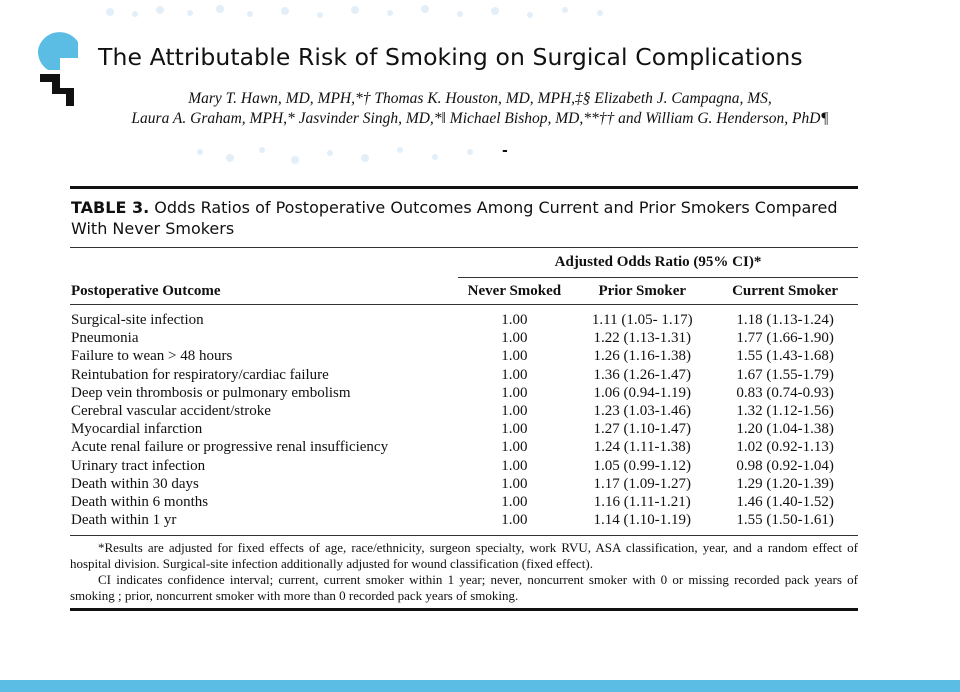 The height and width of the screenshot is (692, 960). Describe the element at coordinates (785, 483) in the screenshot. I see `cell-current: 1.29 (1.20-1.39)` at that location.